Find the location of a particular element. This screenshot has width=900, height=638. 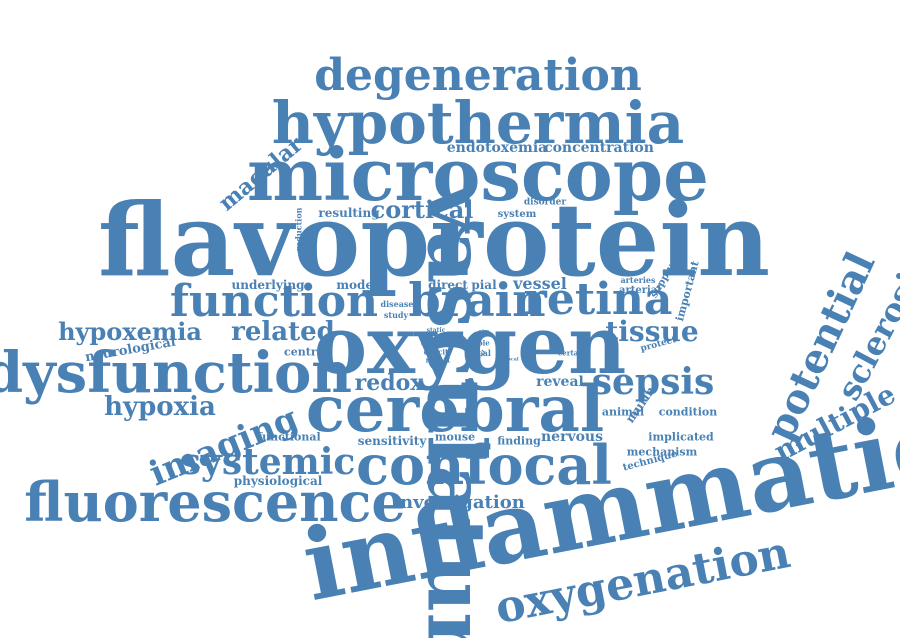

word-hypoxia: hypoxia is located at coordinates (160, 407).